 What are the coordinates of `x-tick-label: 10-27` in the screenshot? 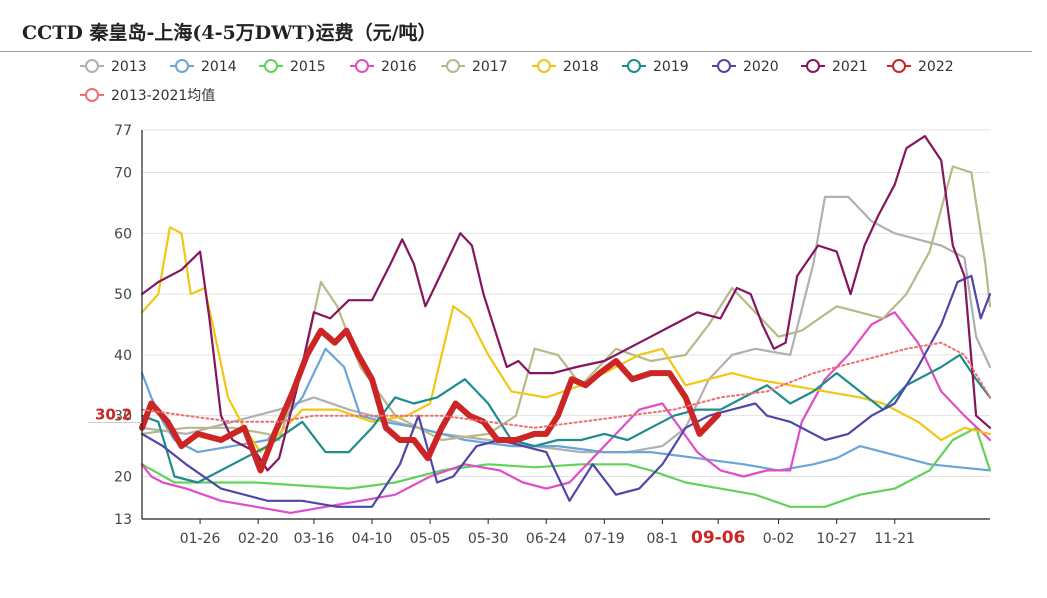 It's located at (836, 539).